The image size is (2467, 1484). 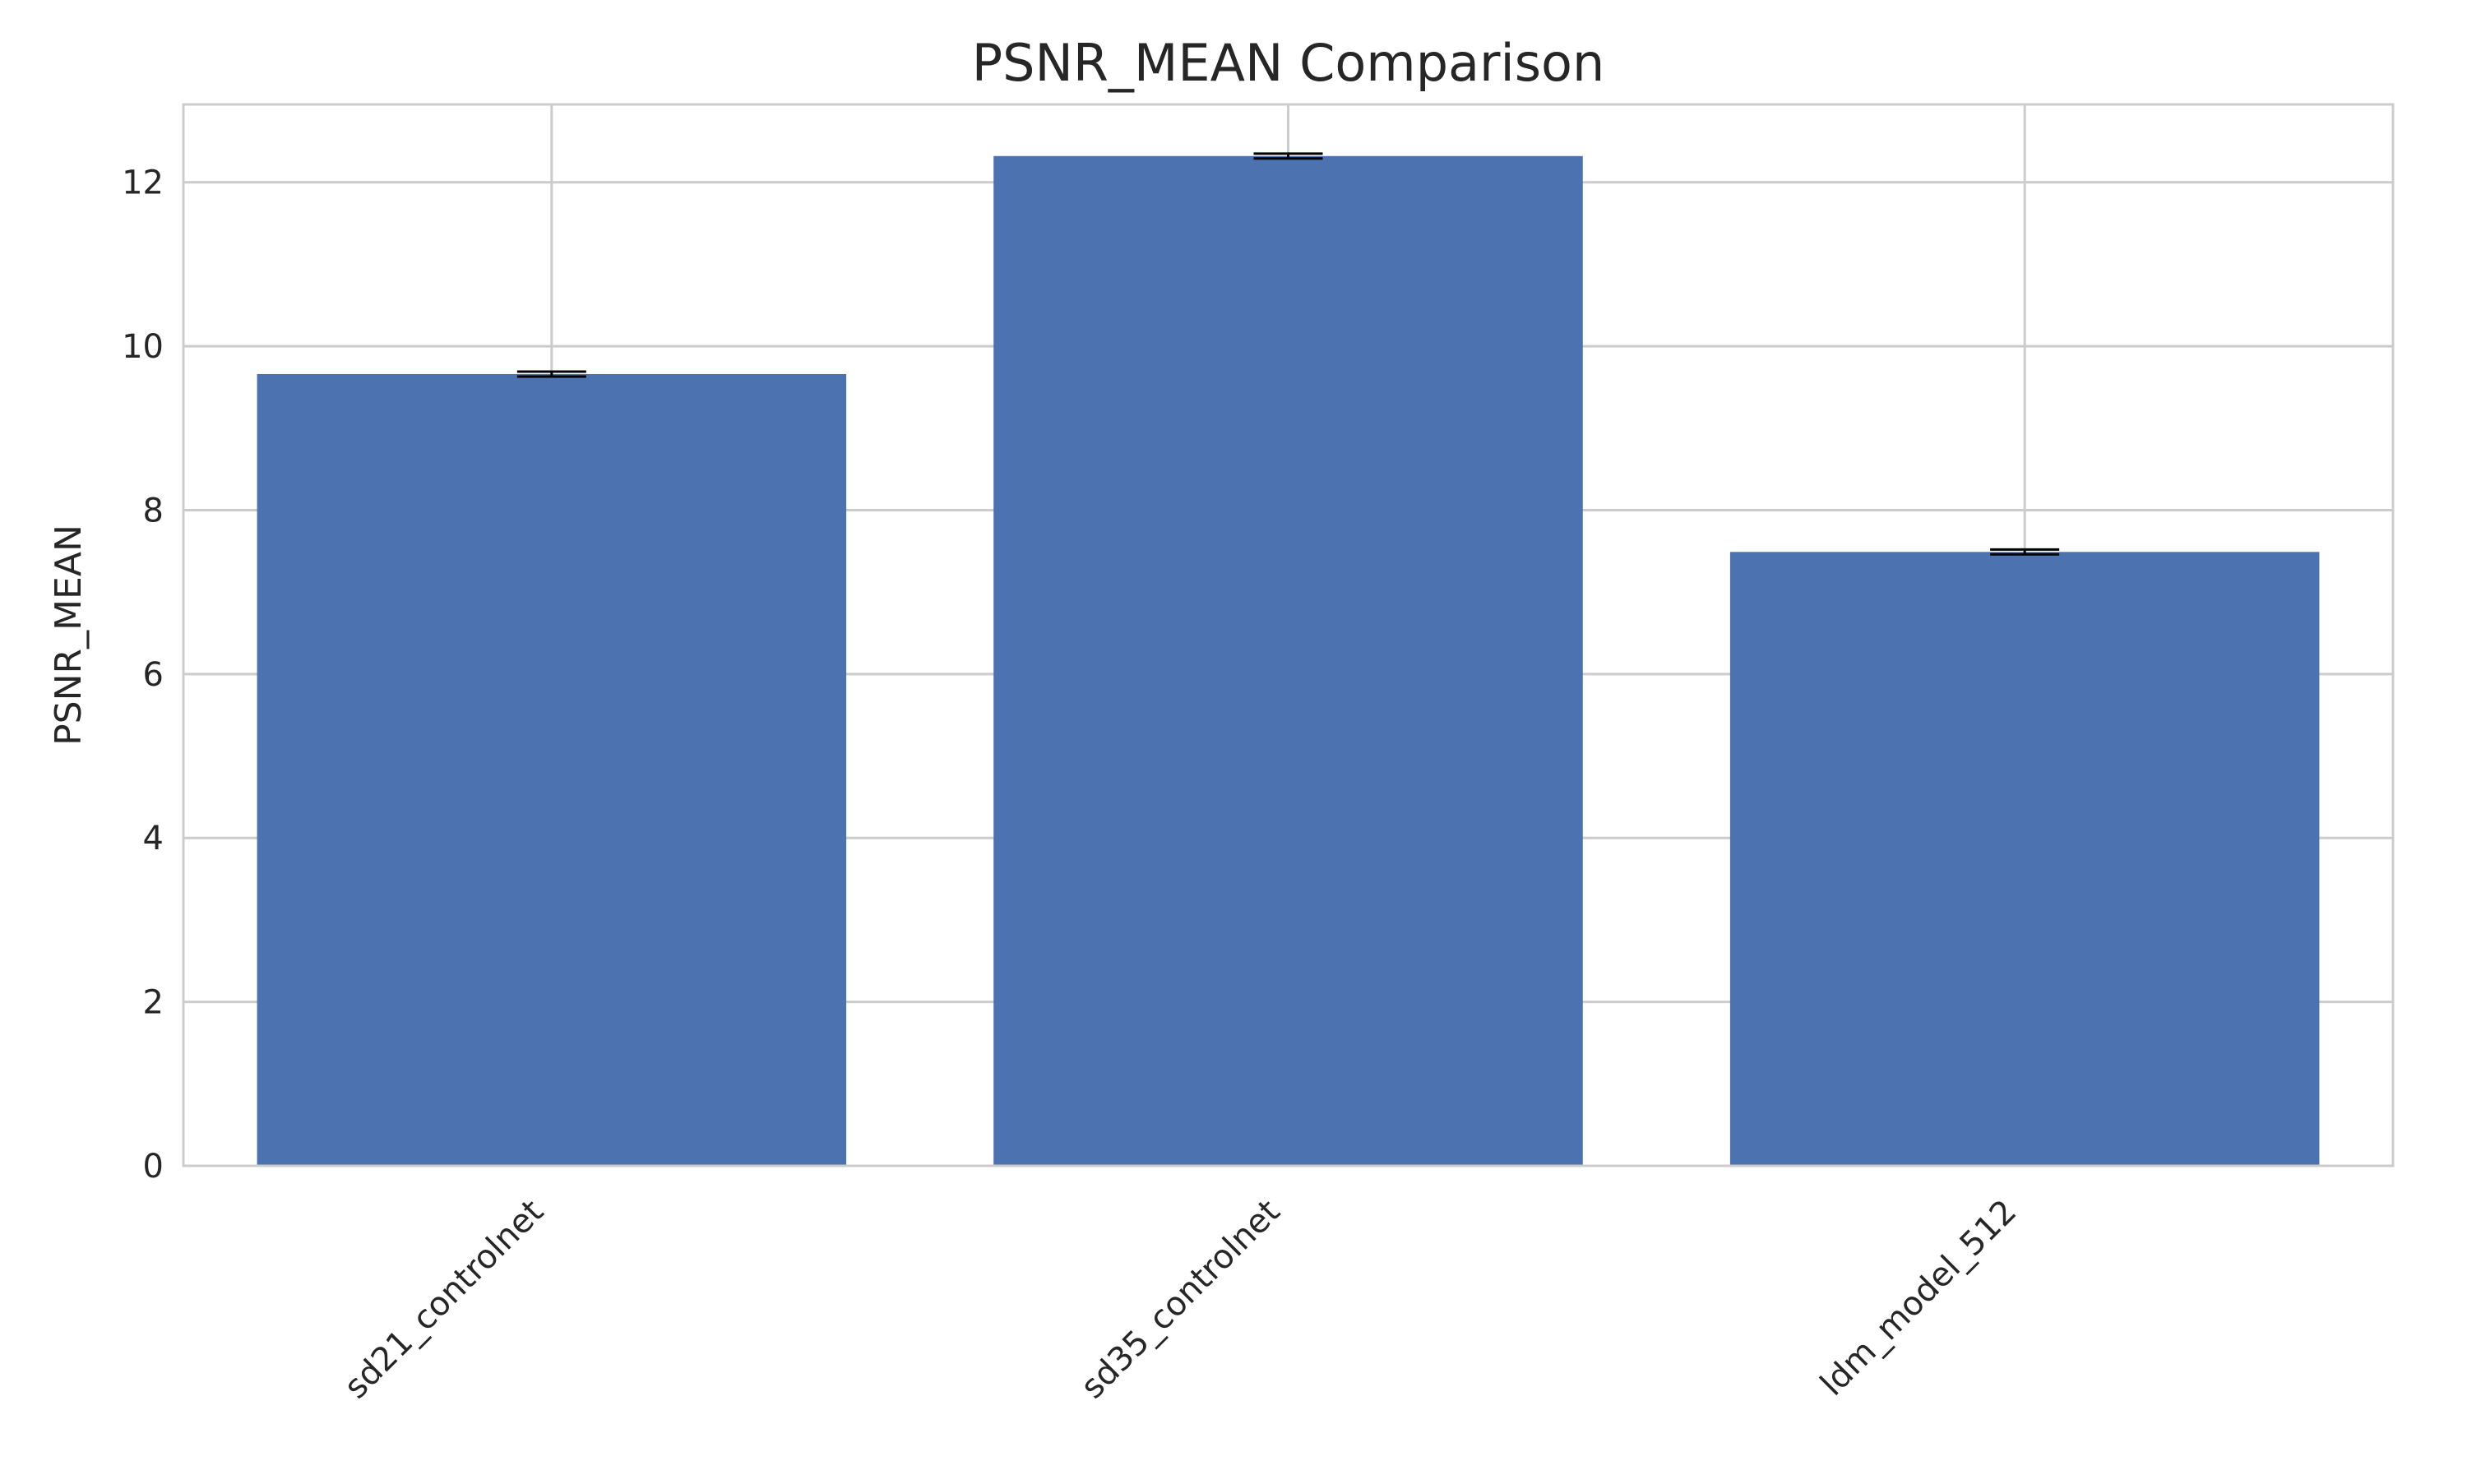 I want to click on y-tick-labels: 0 2 4 6 8 10 12, so click(x=143, y=675).